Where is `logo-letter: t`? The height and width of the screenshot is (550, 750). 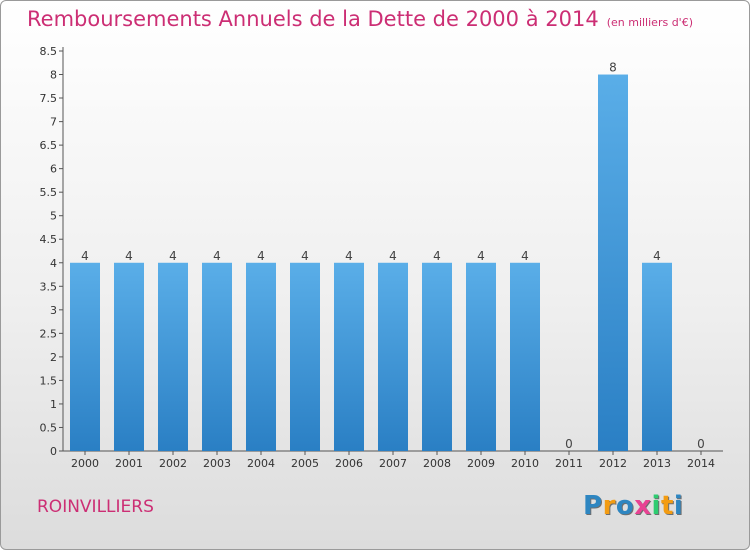
logo-letter: t is located at coordinates (667, 506).